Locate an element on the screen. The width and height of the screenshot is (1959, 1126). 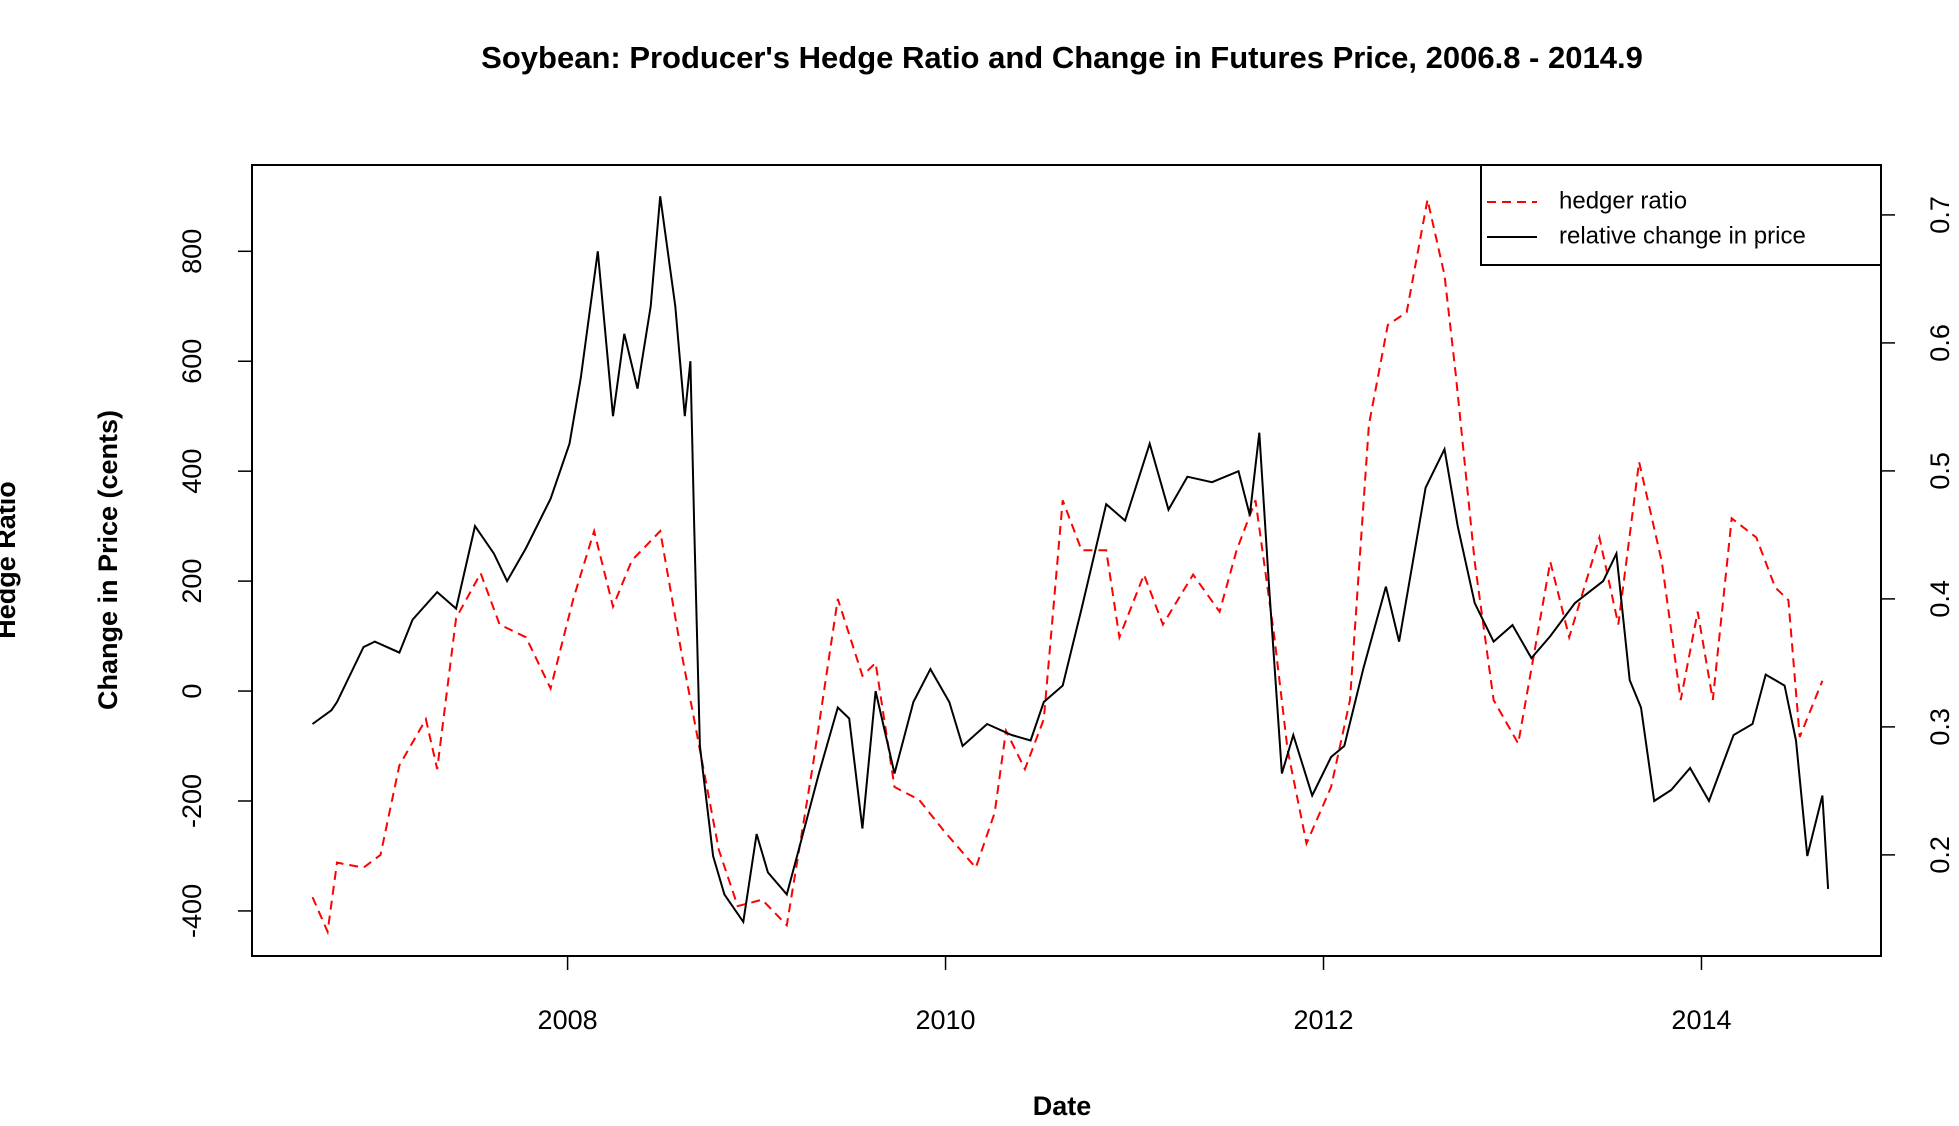
y-tick-label: 600 is located at coordinates (192, 361).